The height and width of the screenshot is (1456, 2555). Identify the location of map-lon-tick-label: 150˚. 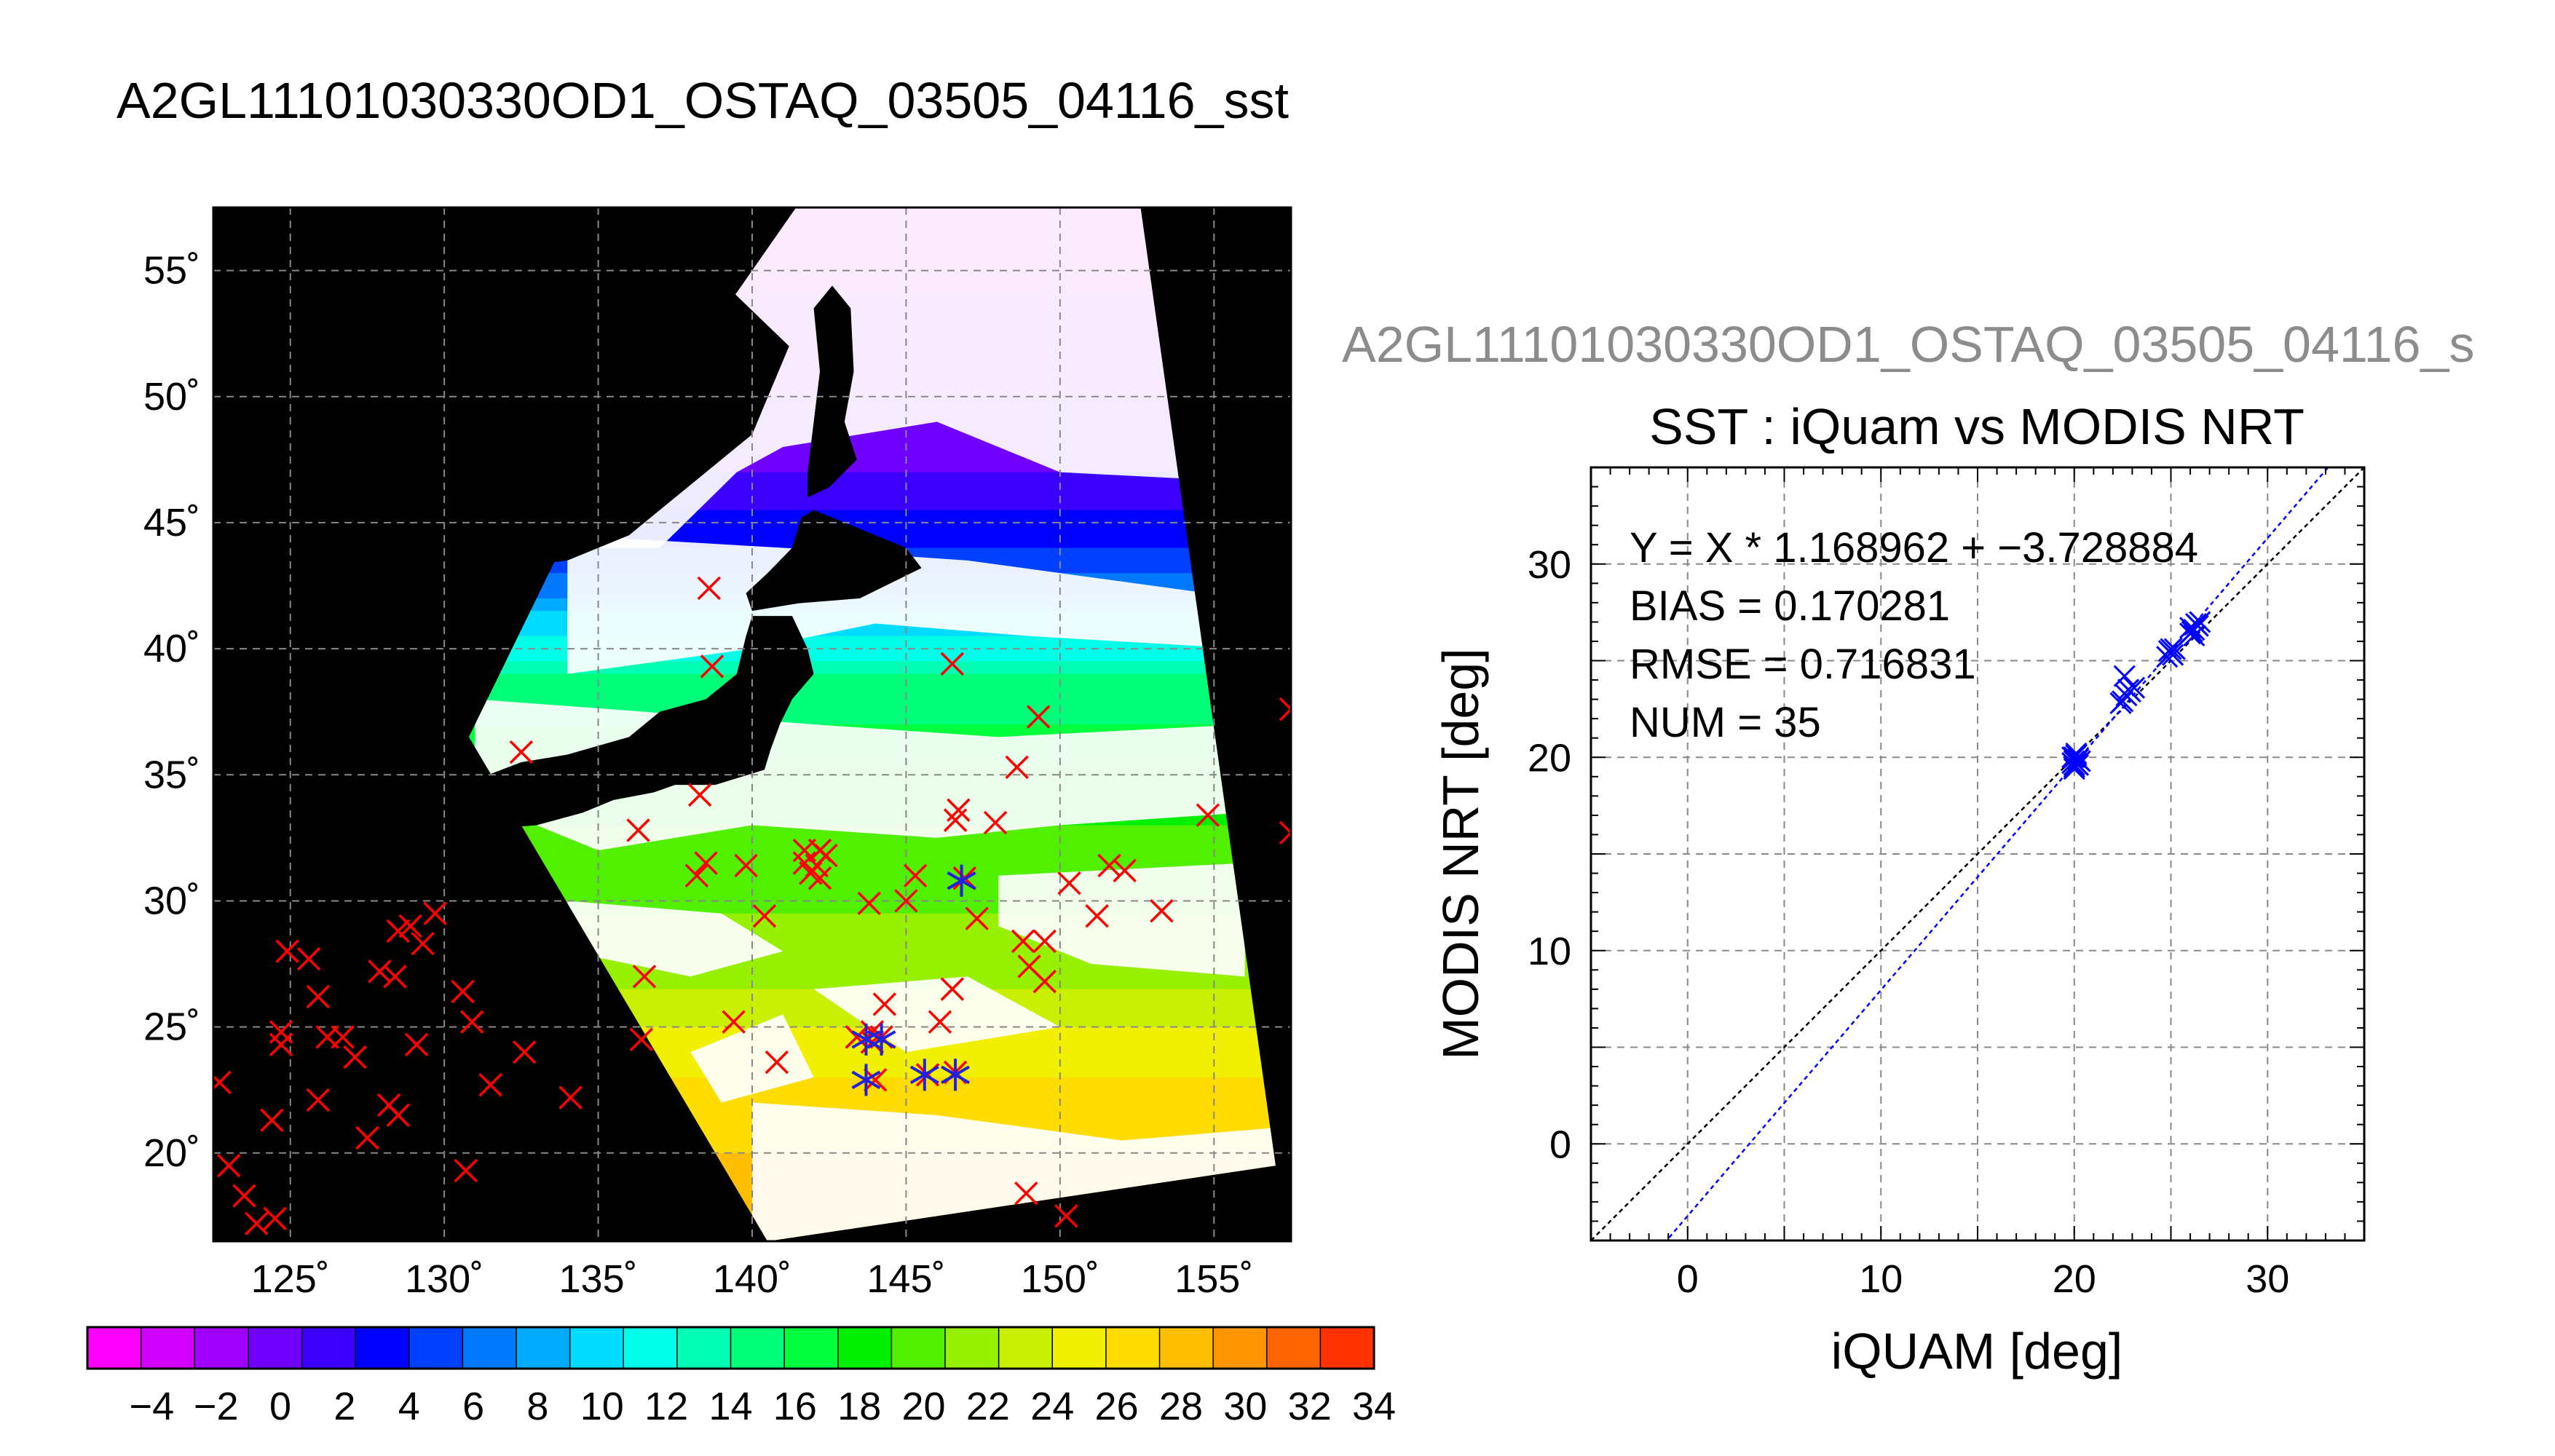
(1060, 1279).